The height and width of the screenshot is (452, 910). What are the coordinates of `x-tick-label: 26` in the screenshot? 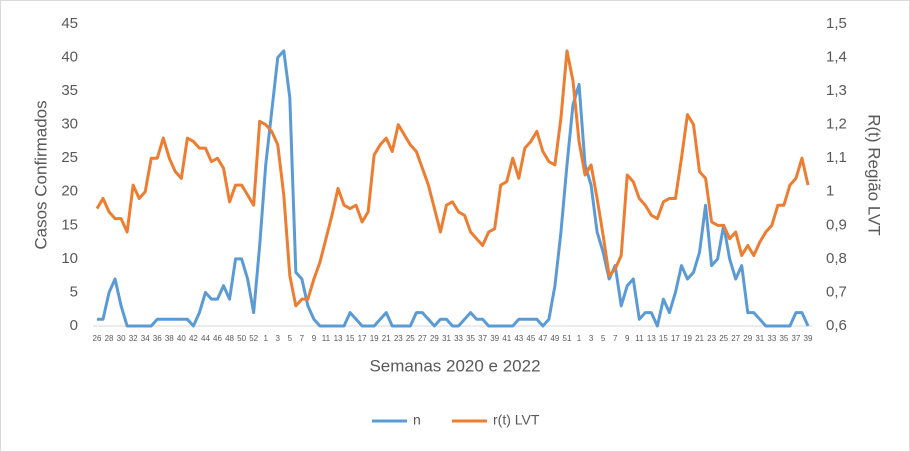 It's located at (97, 338).